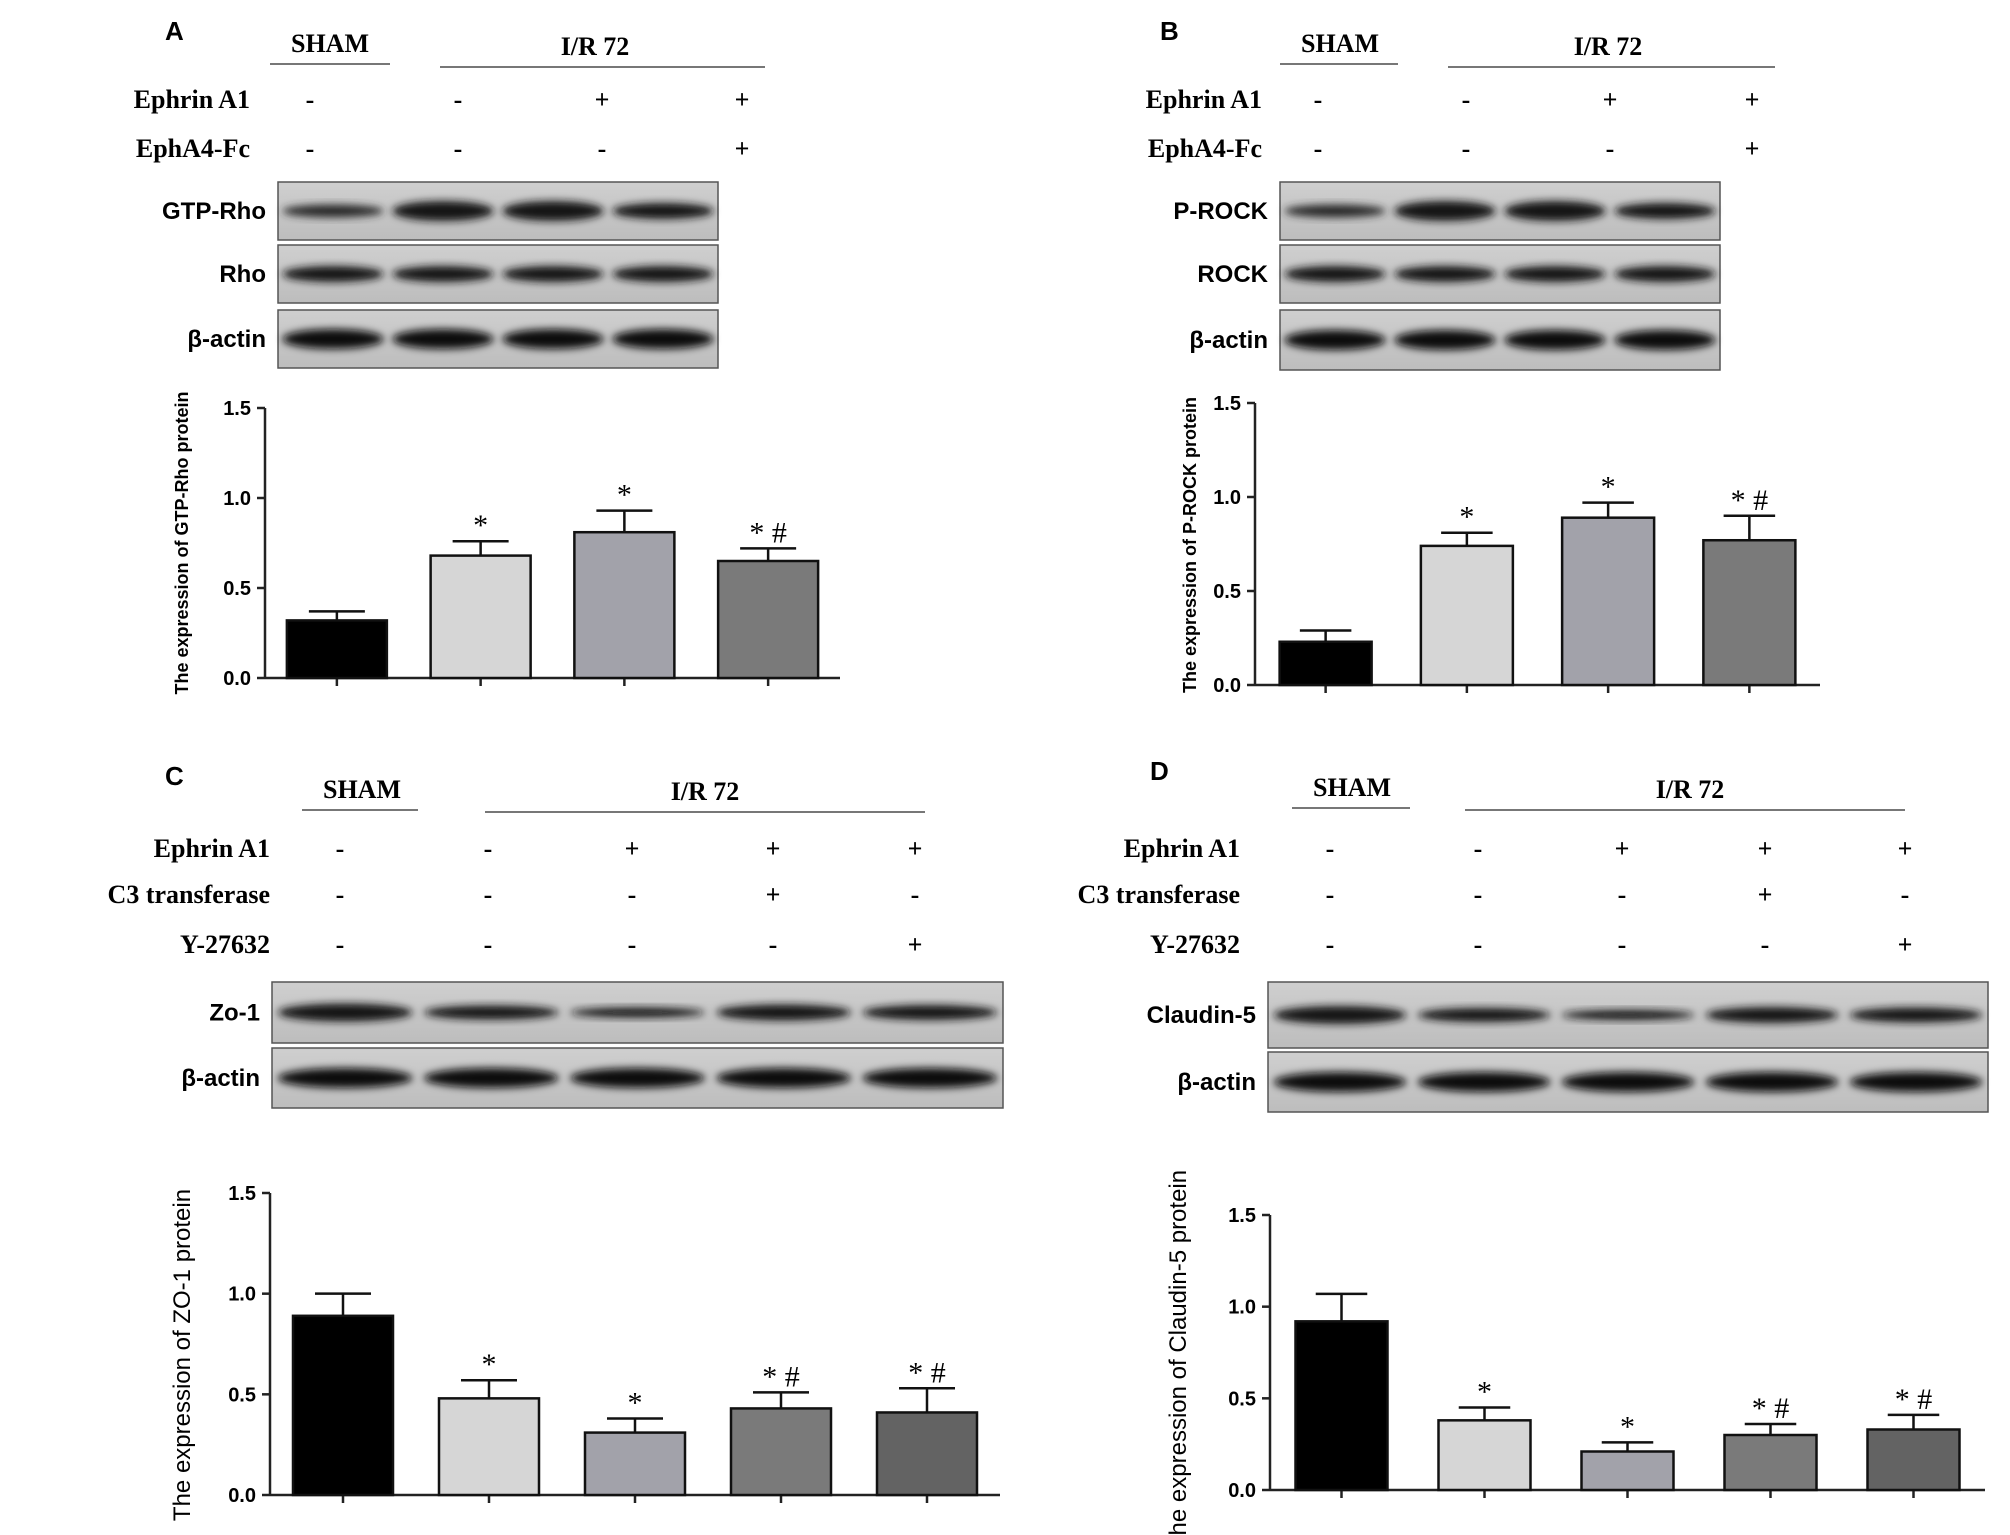 Image resolution: width=2010 pixels, height=1535 pixels. I want to click on y-axis-label: The expression of ZO-1 protein, so click(182, 1355).